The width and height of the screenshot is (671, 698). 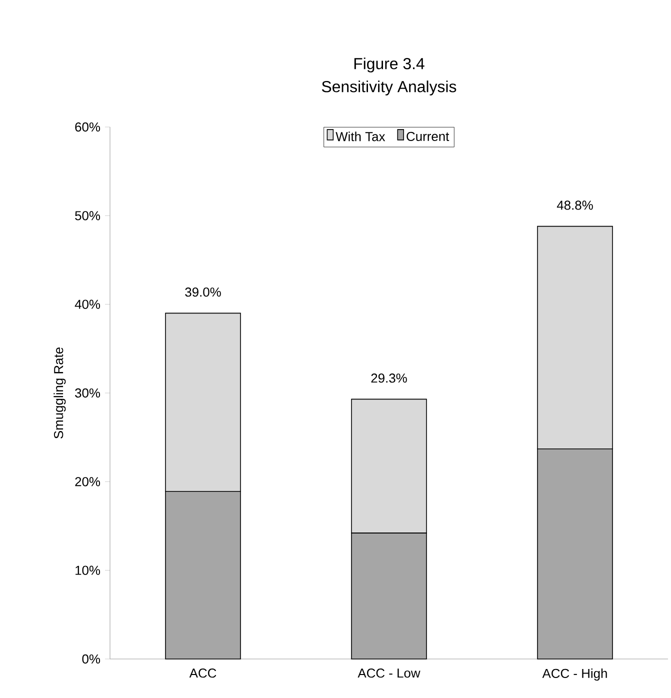 What do you see at coordinates (203, 292) in the screenshot?
I see `total-label: 39.0%` at bounding box center [203, 292].